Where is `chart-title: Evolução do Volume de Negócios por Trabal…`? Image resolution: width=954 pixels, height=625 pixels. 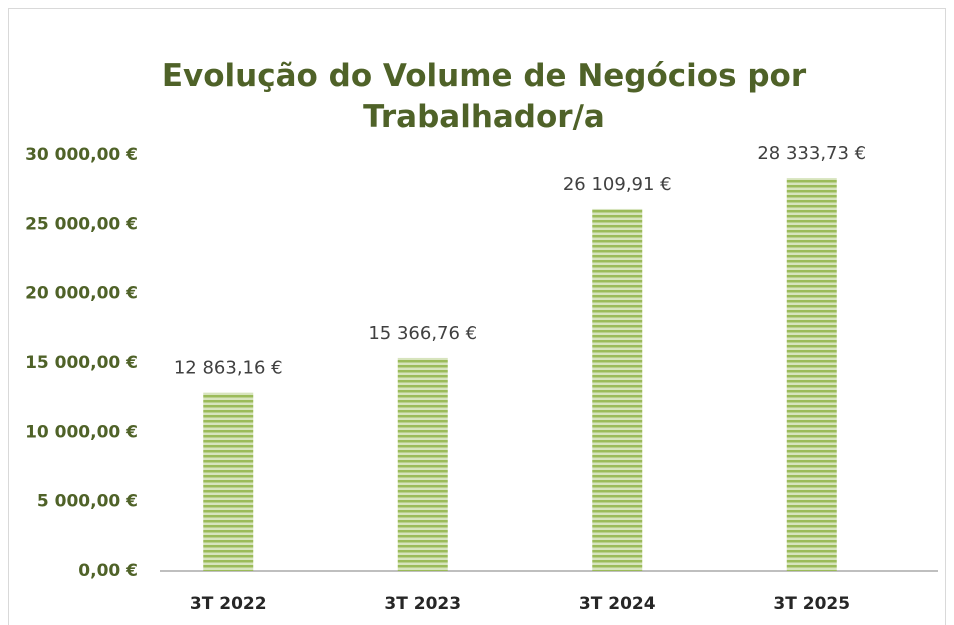
chart-title: Evolução do Volume de Negócios por Trabal… is located at coordinates (484, 96).